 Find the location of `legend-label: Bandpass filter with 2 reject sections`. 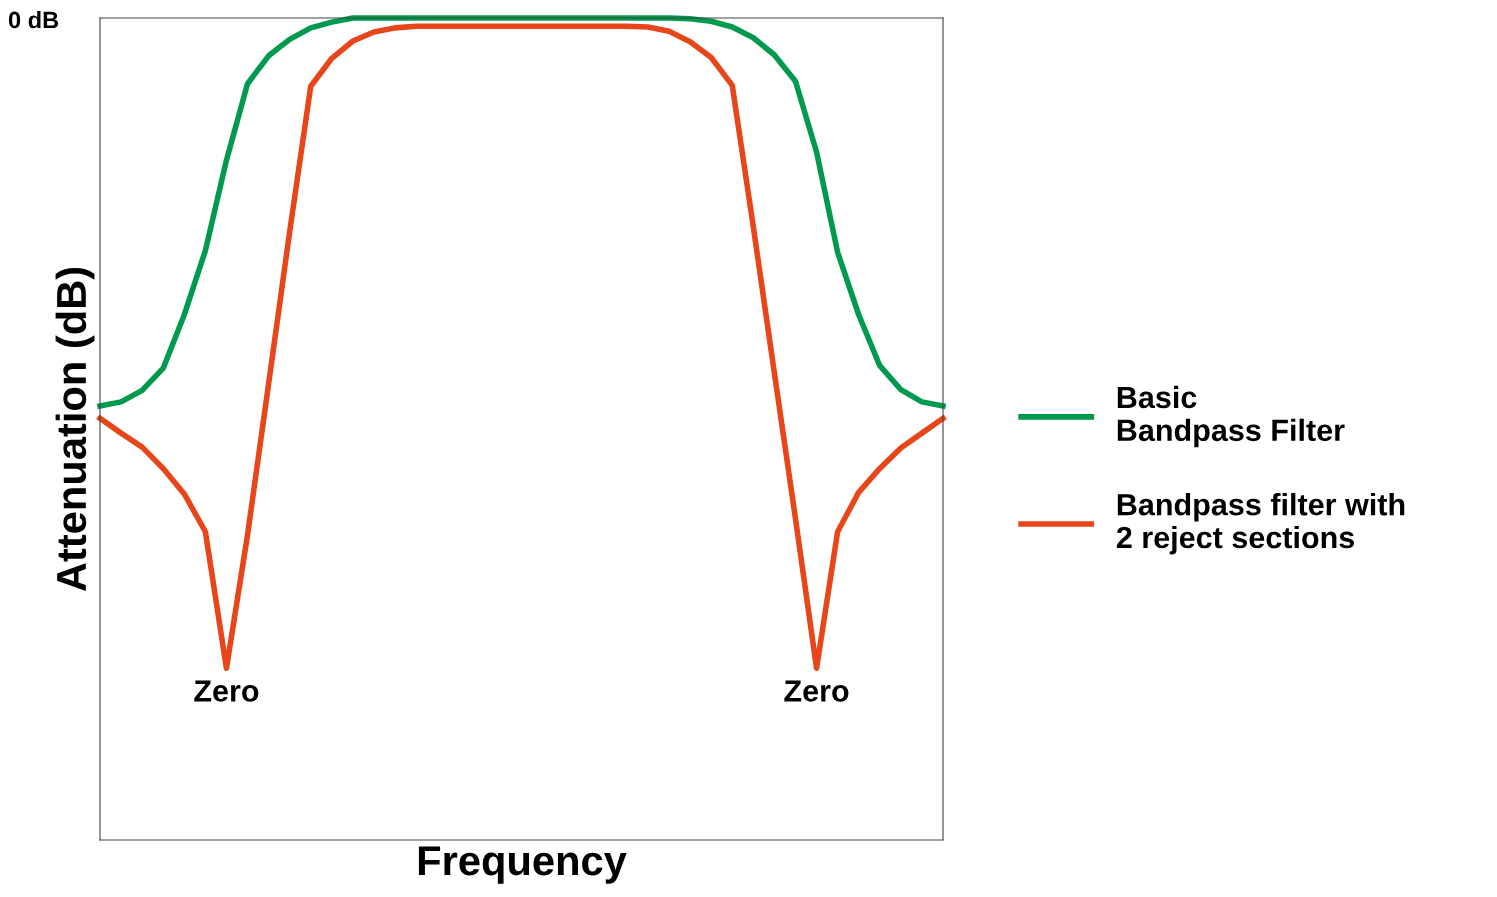

legend-label: Bandpass filter with 2 reject sections is located at coordinates (1260, 524).